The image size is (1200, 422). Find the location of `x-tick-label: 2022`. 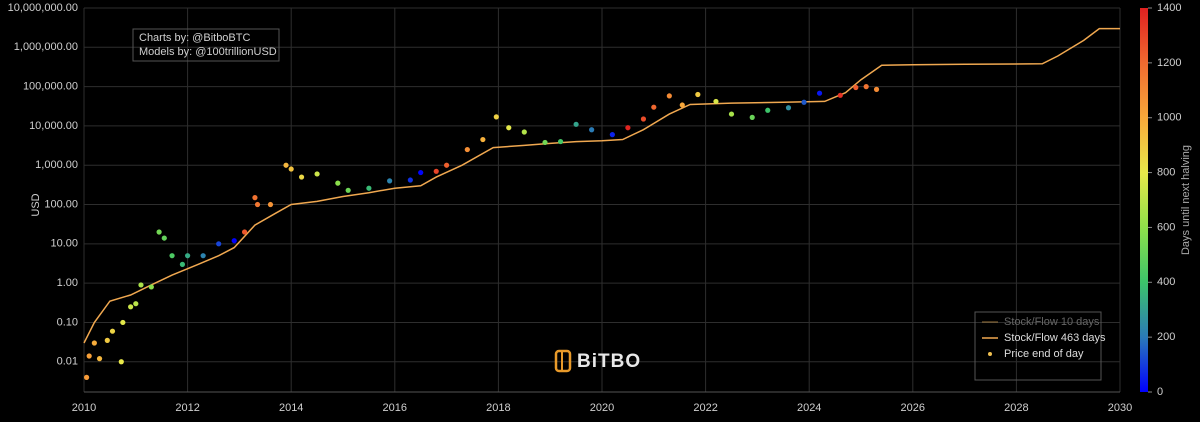

x-tick-label: 2022 is located at coordinates (705, 408).